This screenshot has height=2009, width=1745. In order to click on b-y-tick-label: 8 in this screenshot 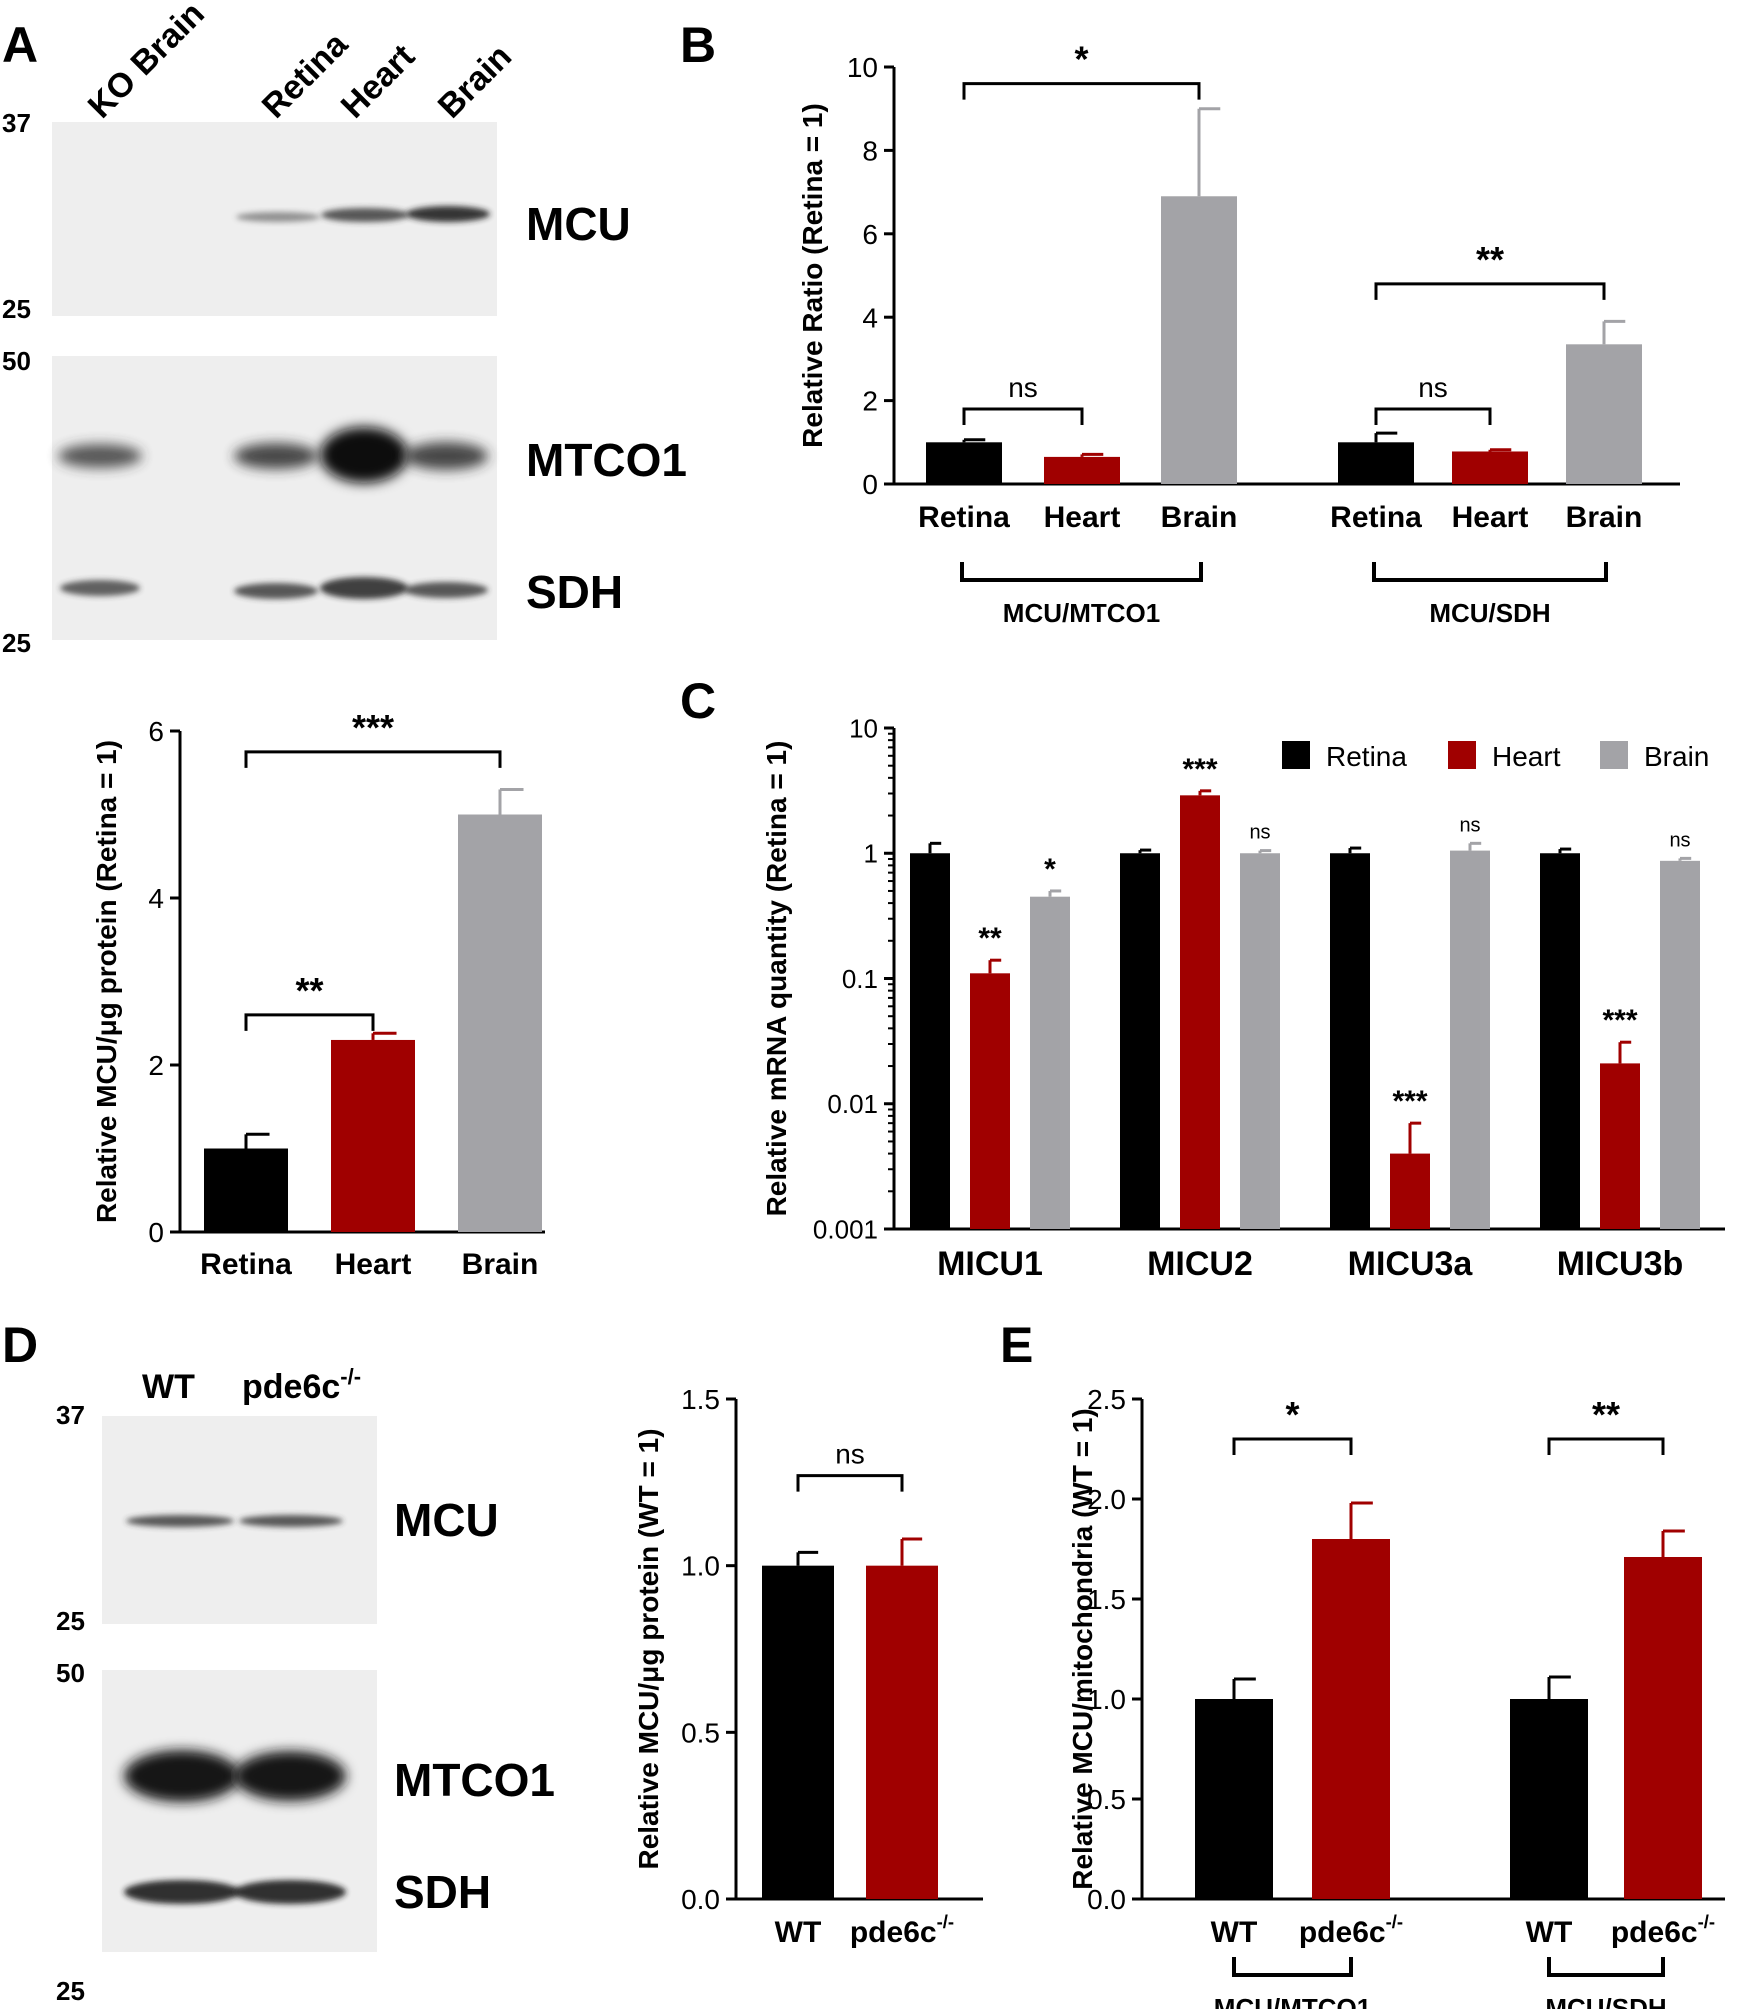, I will do `click(870, 150)`.